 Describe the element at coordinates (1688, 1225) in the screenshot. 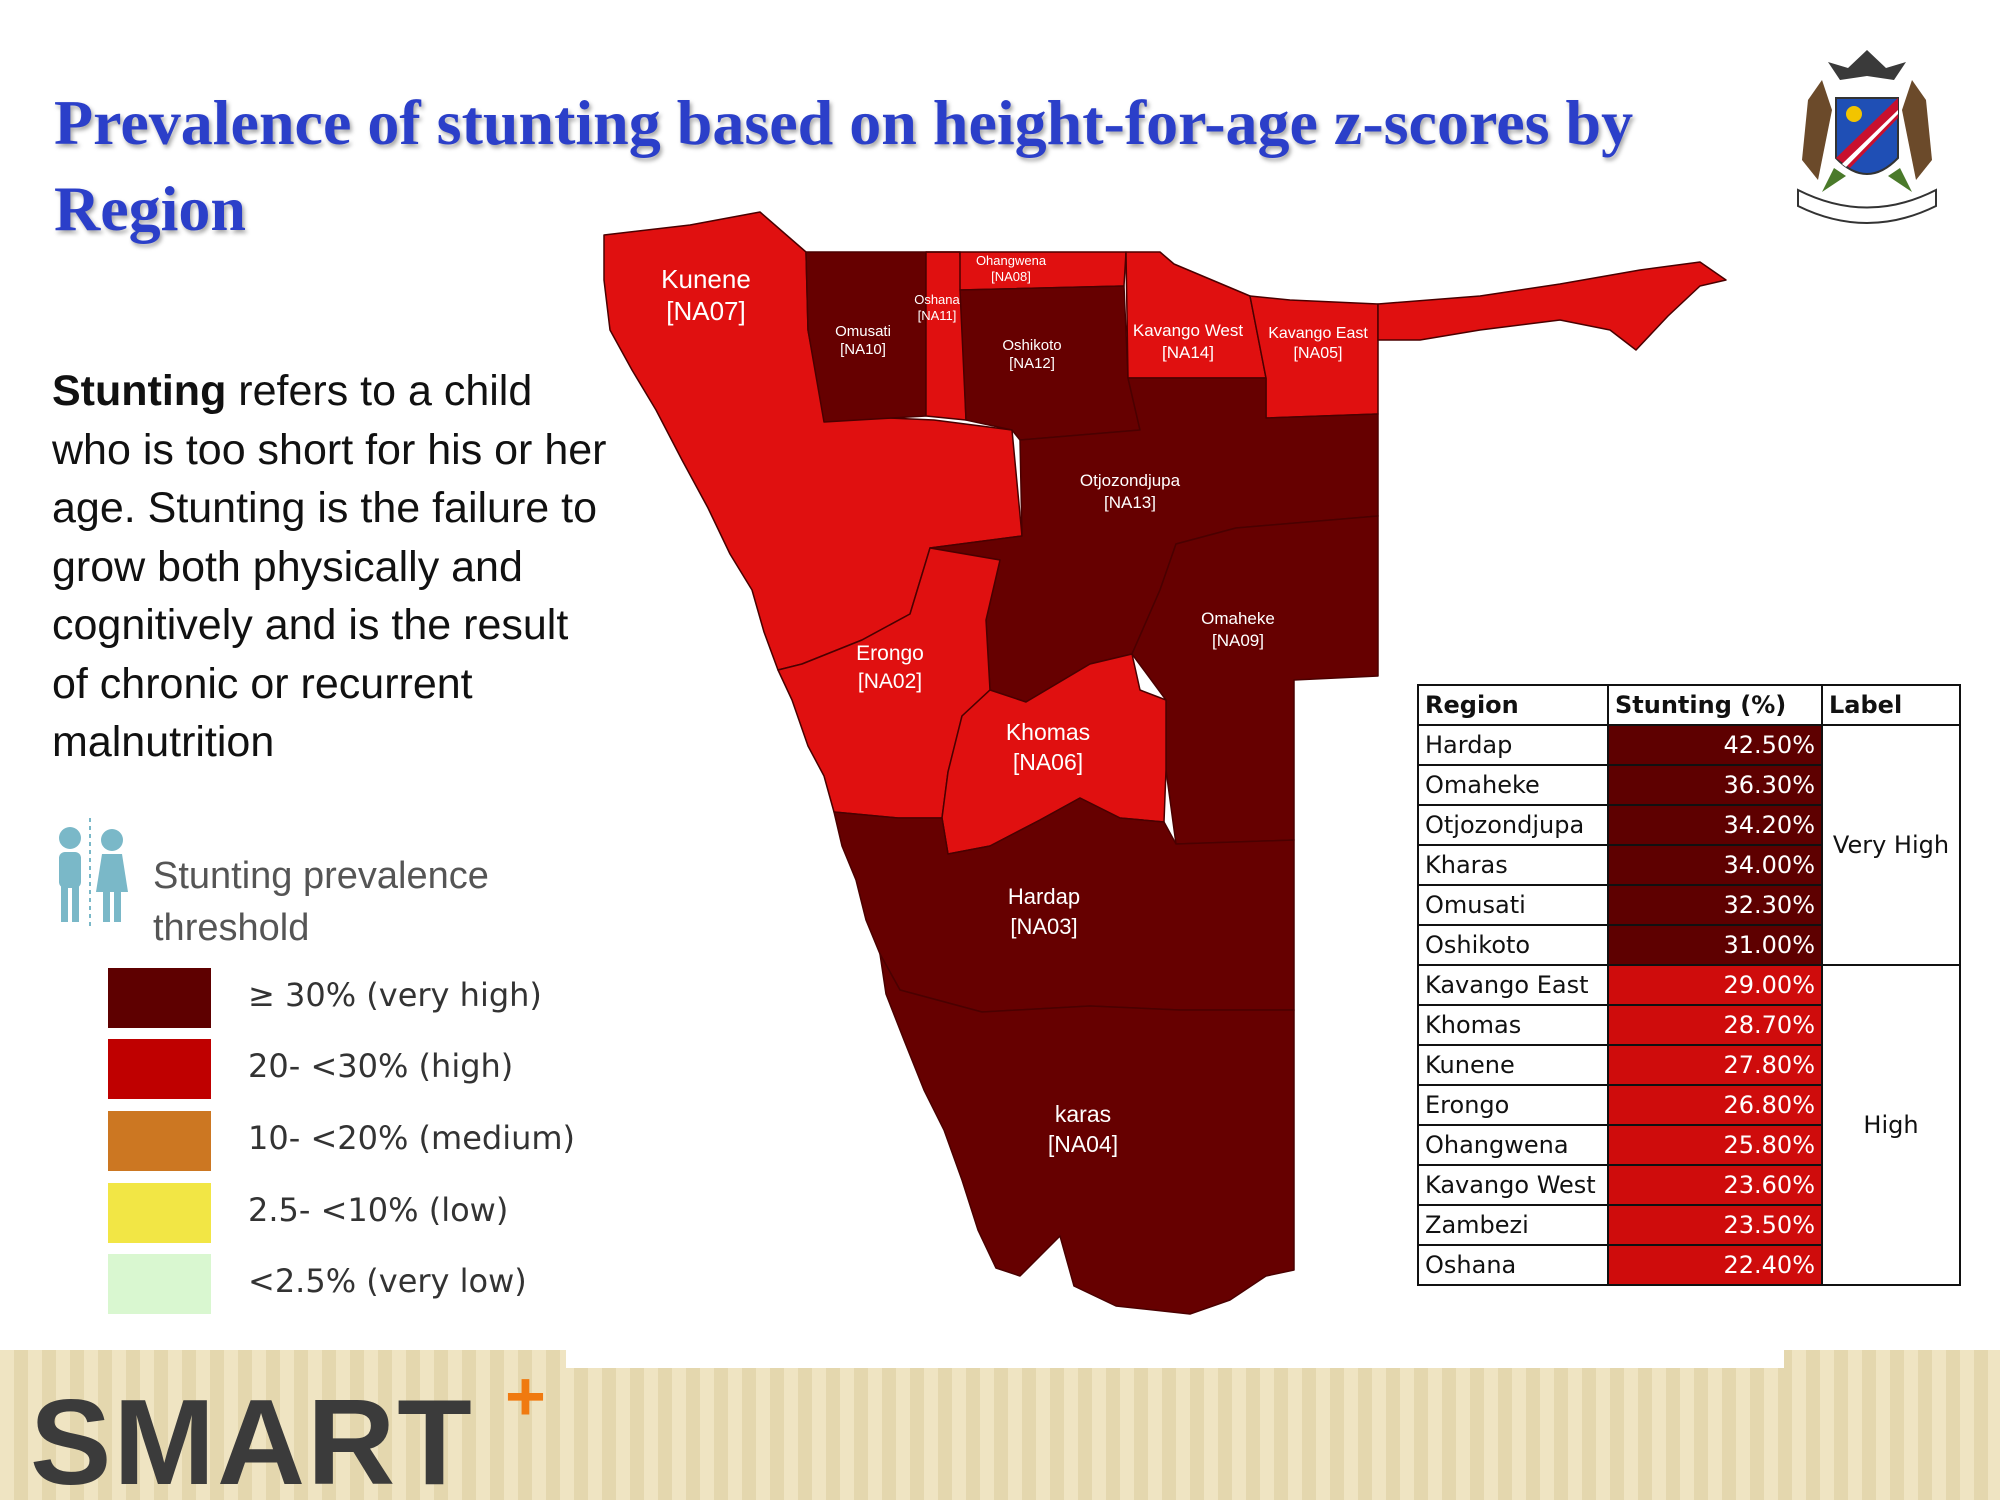

I see `table-row: Zambezi 23.50%` at that location.